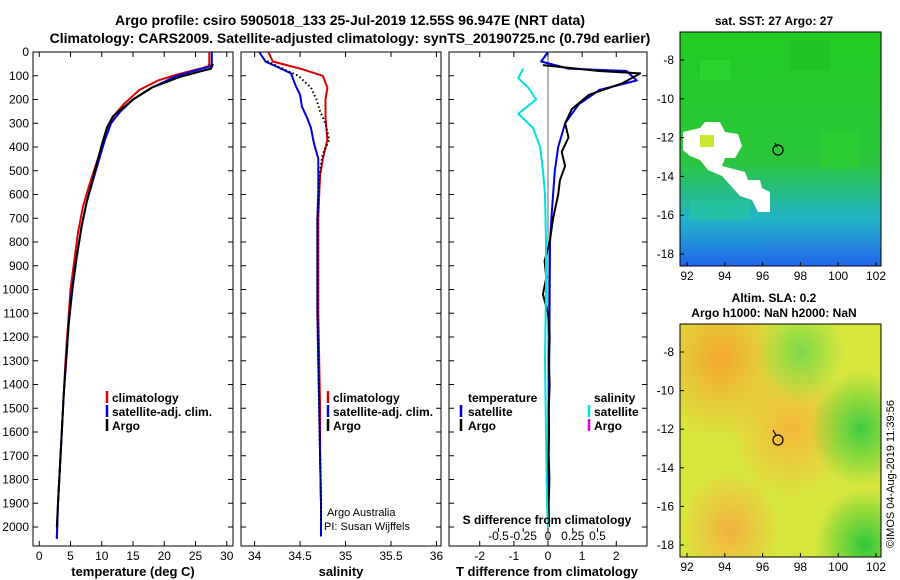 This screenshot has height=580, width=900. I want to click on depth-tick-label: 500, so click(19, 171).